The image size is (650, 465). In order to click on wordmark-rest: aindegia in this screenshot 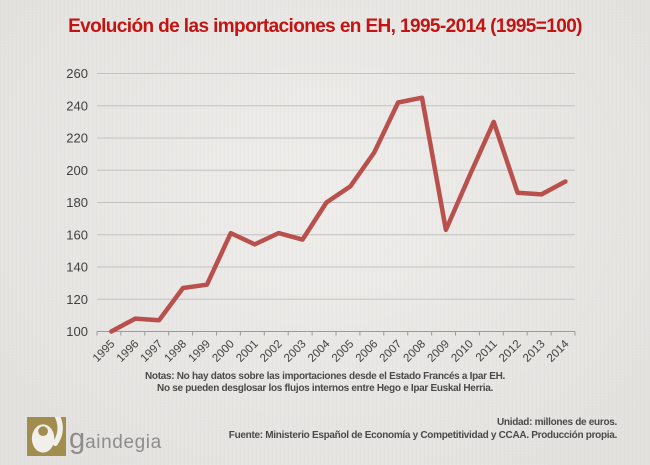, I will do `click(123, 442)`.